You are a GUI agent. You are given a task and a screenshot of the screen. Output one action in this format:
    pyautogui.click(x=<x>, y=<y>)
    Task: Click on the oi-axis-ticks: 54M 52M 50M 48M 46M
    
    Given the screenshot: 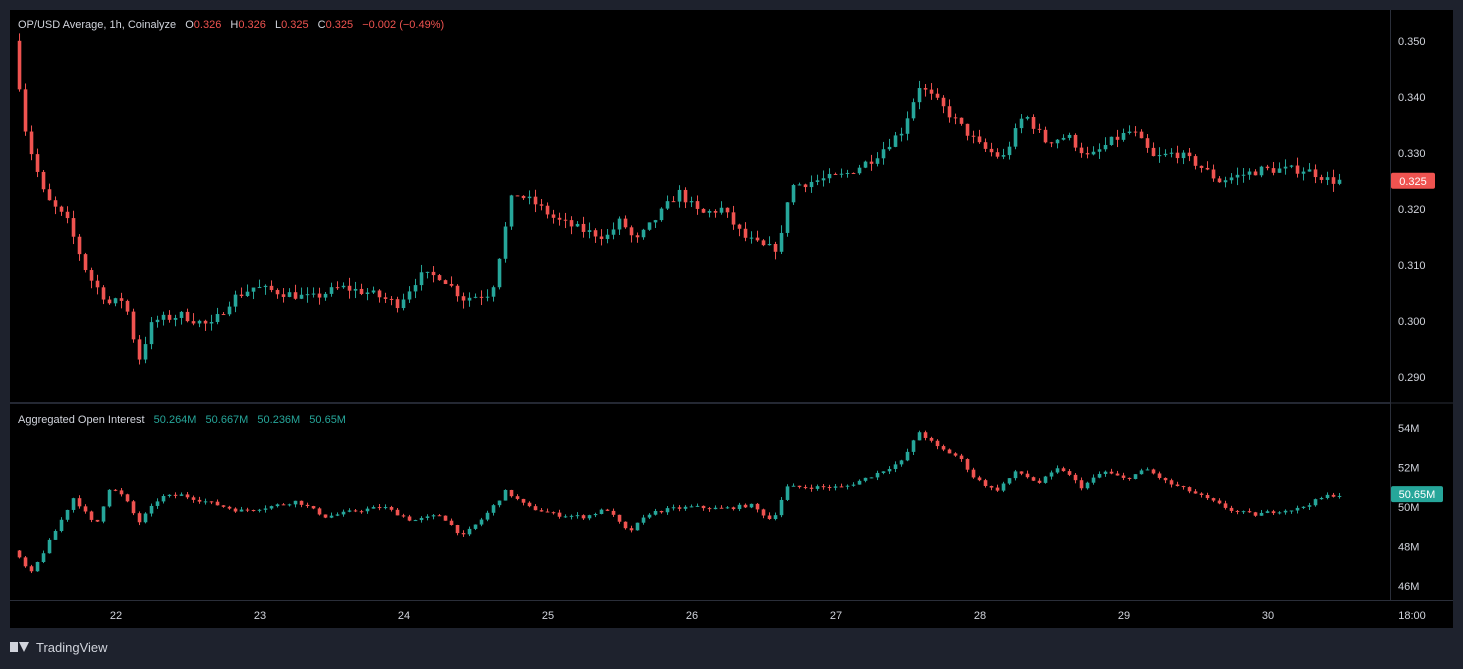 What is the action you would take?
    pyautogui.click(x=1408, y=508)
    